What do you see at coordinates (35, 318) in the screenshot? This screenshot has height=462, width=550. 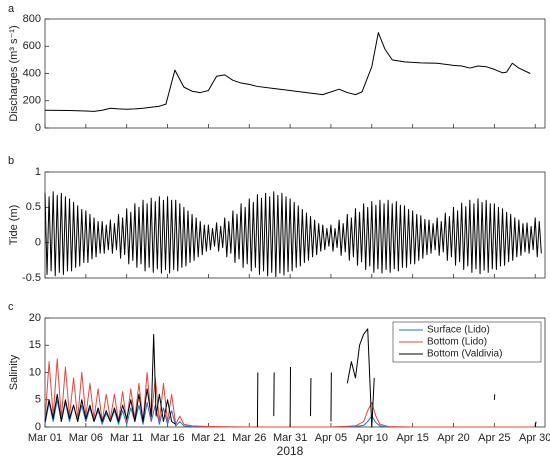 I see `y-tick-label: 20` at bounding box center [35, 318].